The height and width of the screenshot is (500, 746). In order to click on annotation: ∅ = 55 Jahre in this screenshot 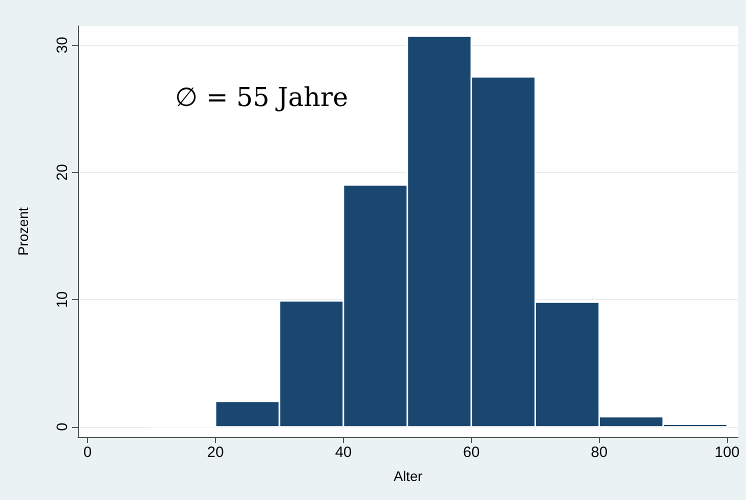, I will do `click(261, 98)`.